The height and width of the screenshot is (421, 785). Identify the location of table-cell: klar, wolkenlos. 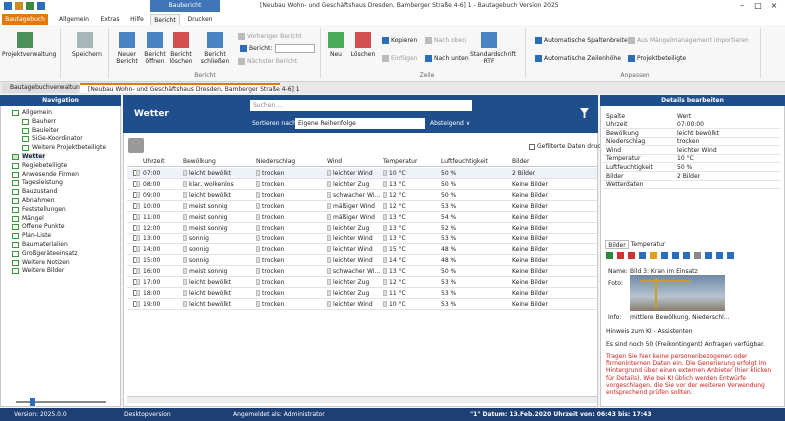
(211, 184).